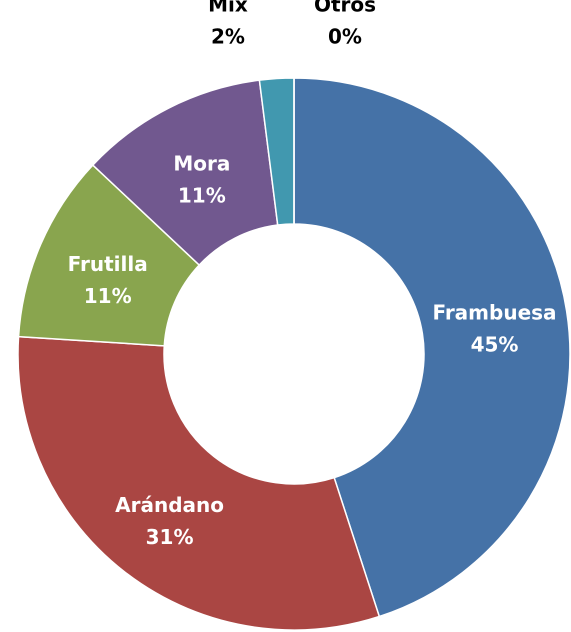 Image resolution: width=571 pixels, height=632 pixels. Describe the element at coordinates (345, 37) in the screenshot. I see `slice-value-label: 0%` at that location.